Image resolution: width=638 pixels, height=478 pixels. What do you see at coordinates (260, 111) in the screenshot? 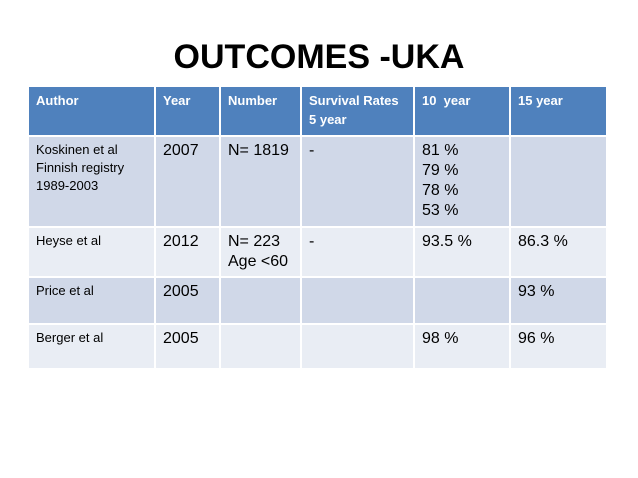
I see `header-number: Number` at bounding box center [260, 111].